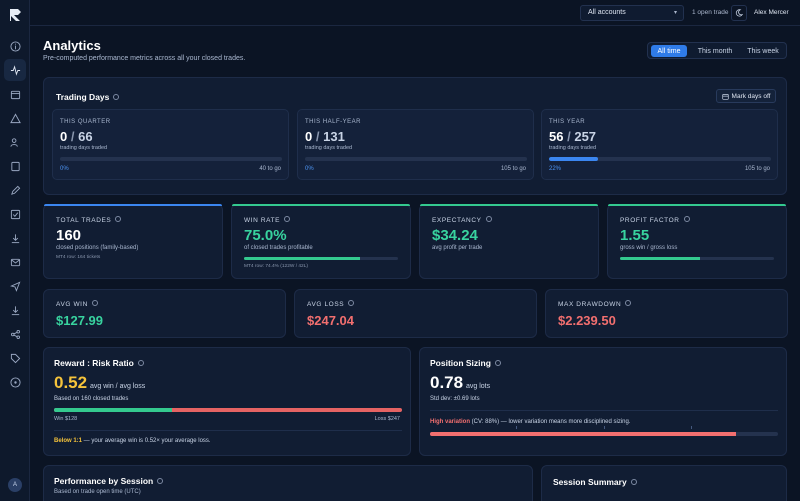 Image resolution: width=800 pixels, height=501 pixels. I want to click on book-icon, so click(15, 166).